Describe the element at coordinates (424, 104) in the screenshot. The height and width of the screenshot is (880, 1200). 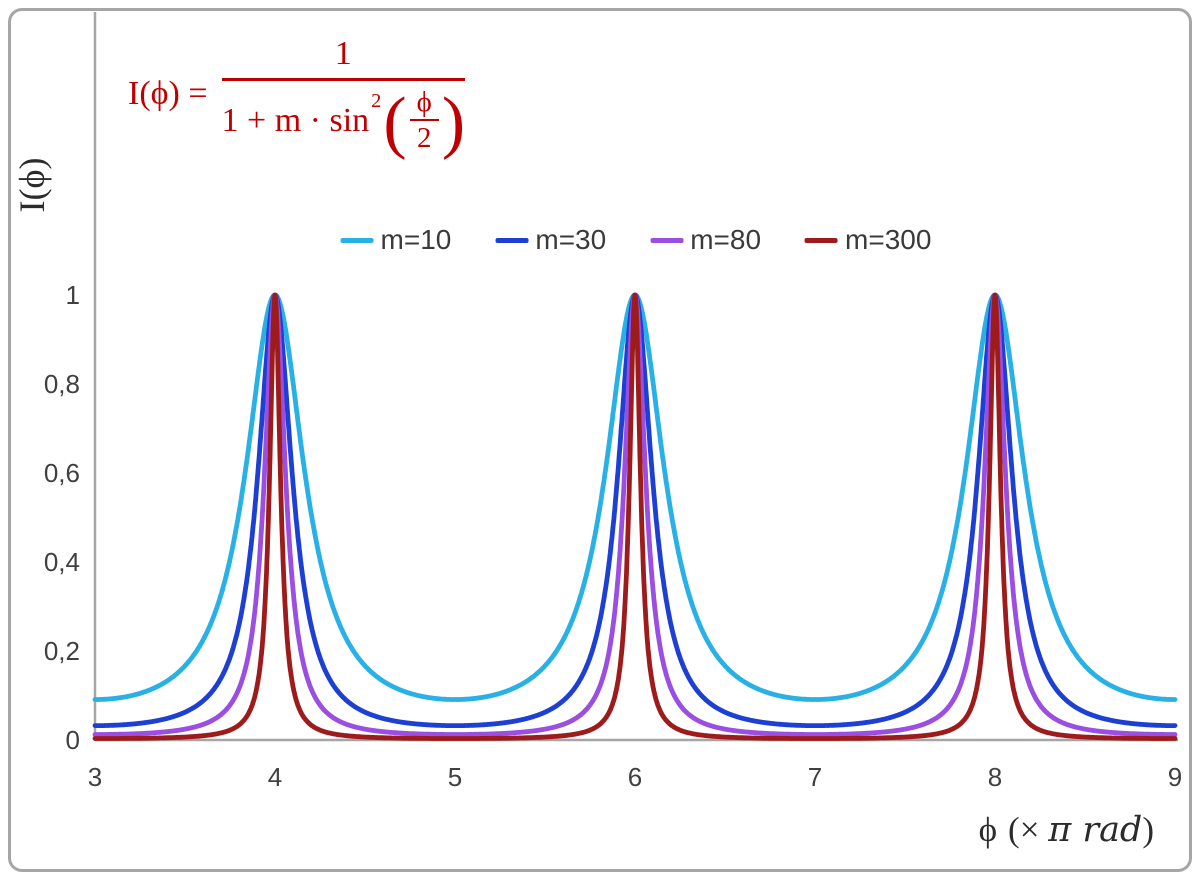
I see `formula-inner-numerator: ϕ` at that location.